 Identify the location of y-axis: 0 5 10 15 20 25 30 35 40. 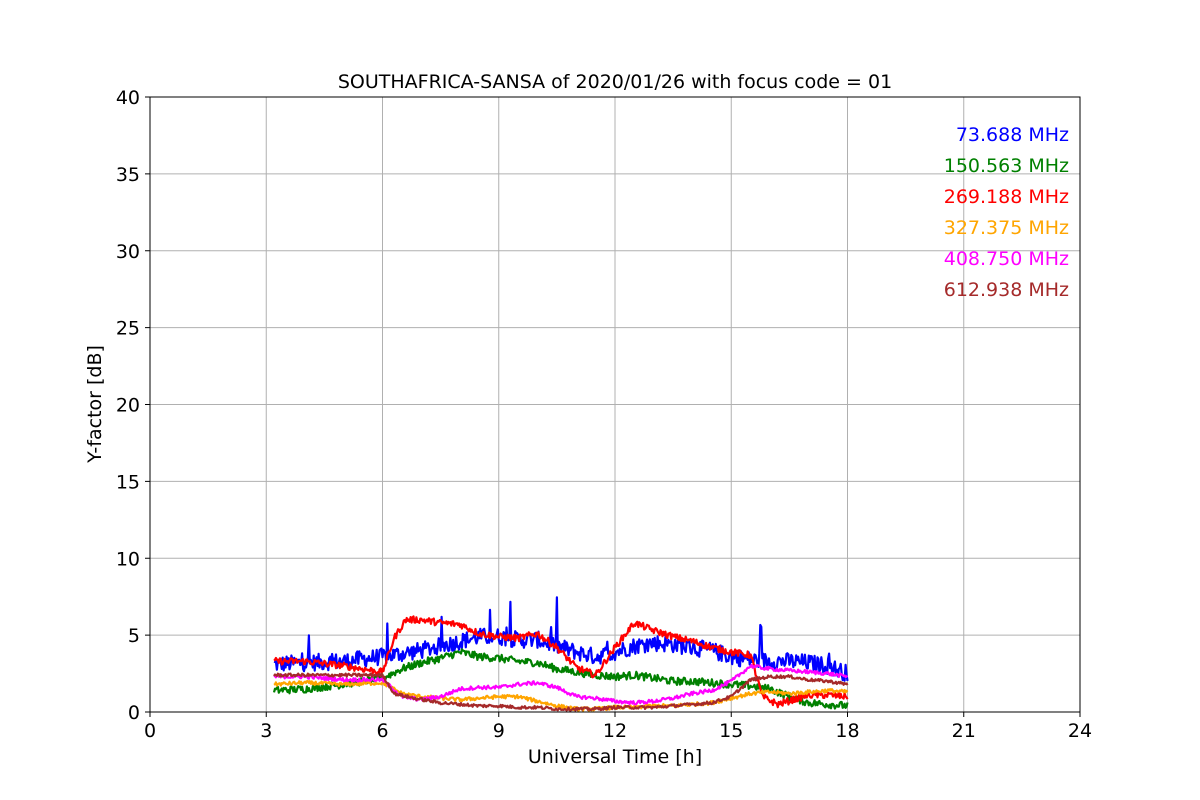
(133, 405).